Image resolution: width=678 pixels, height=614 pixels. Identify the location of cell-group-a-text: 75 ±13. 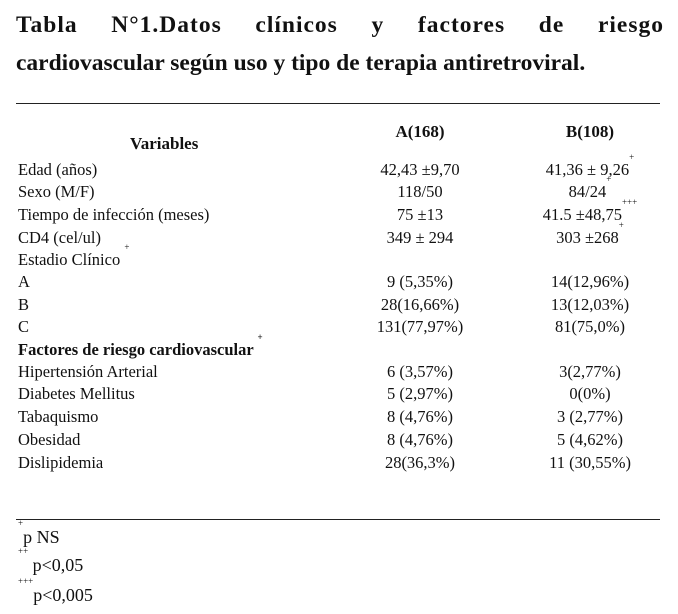
(420, 214).